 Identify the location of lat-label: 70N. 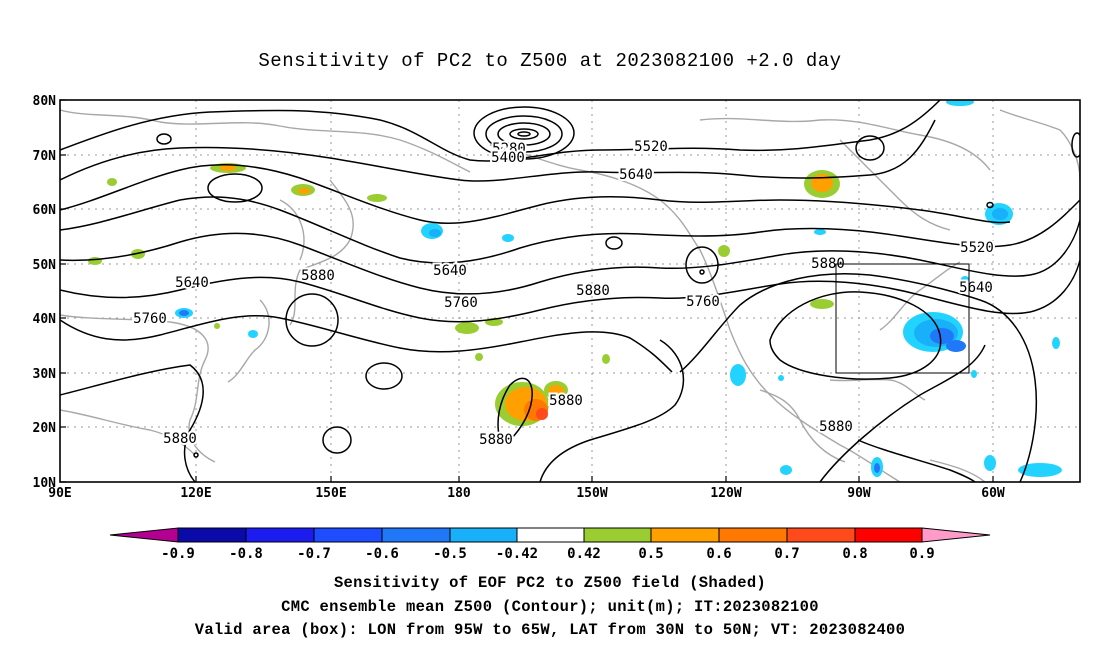
(45, 156).